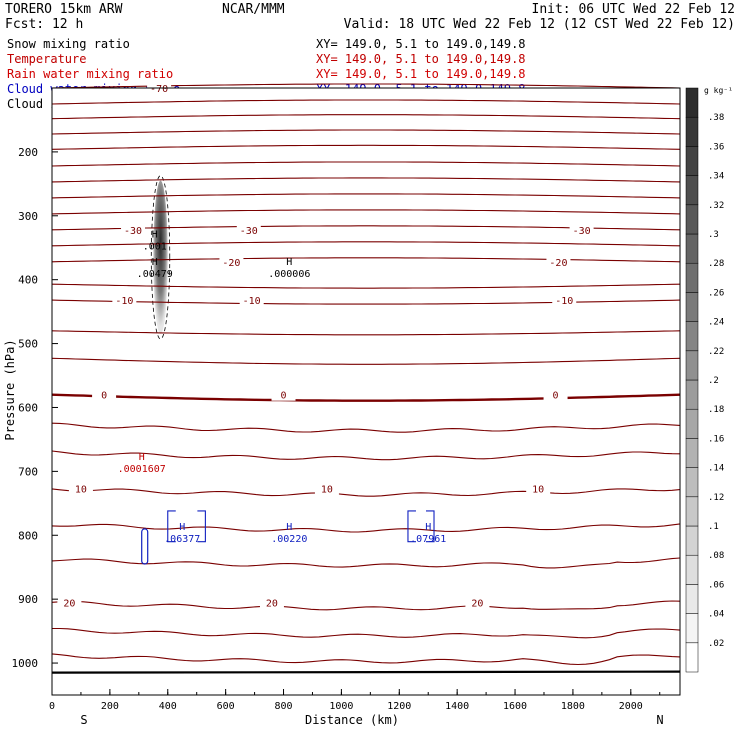 The height and width of the screenshot is (744, 740). I want to click on colorbar-tick-label: .14, so click(716, 469).